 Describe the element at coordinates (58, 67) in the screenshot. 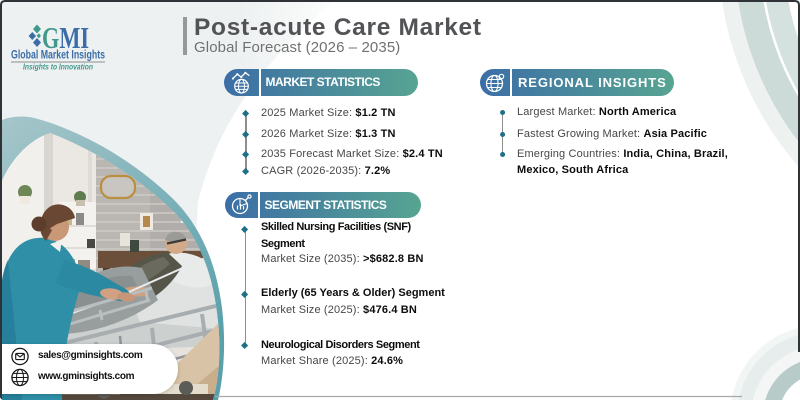

I see `svg-text: Insights to Innovation` at that location.